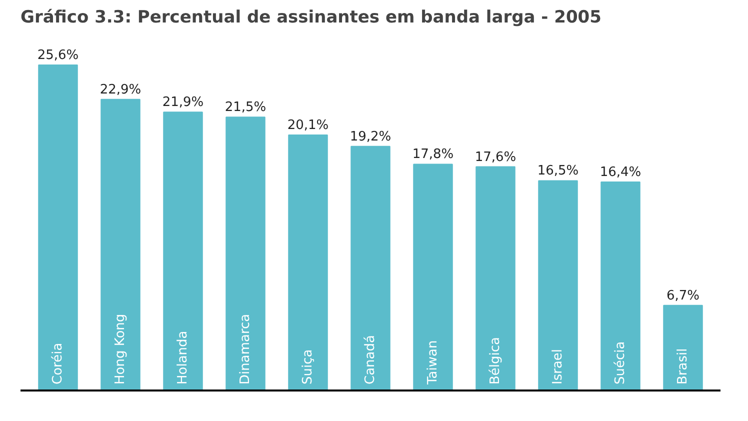 This screenshot has height=421, width=748. I want to click on x-tick-label: Holanda, so click(183, 357).